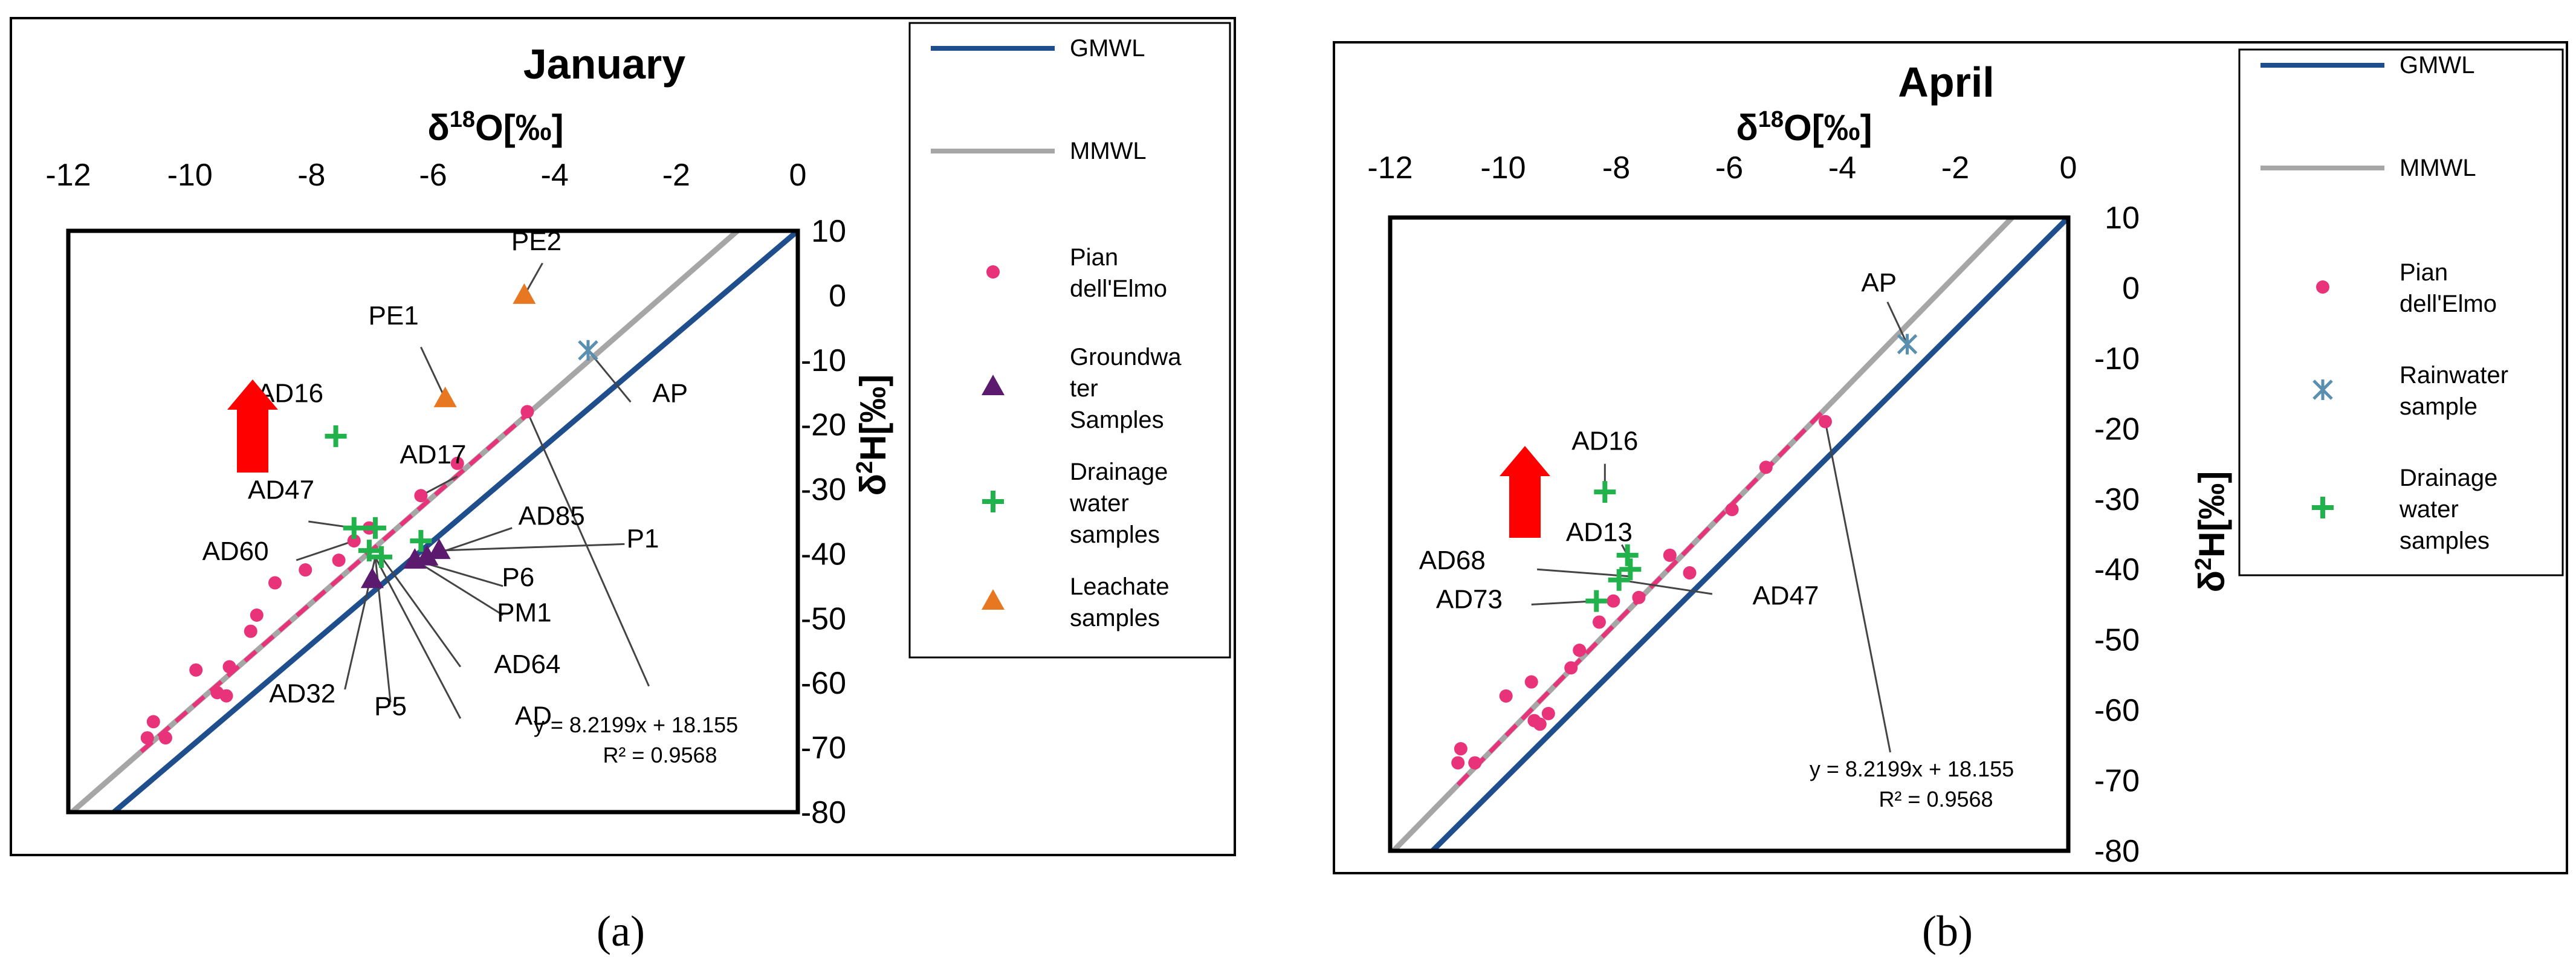  I want to click on callout-ad32: AD32, so click(302, 693).